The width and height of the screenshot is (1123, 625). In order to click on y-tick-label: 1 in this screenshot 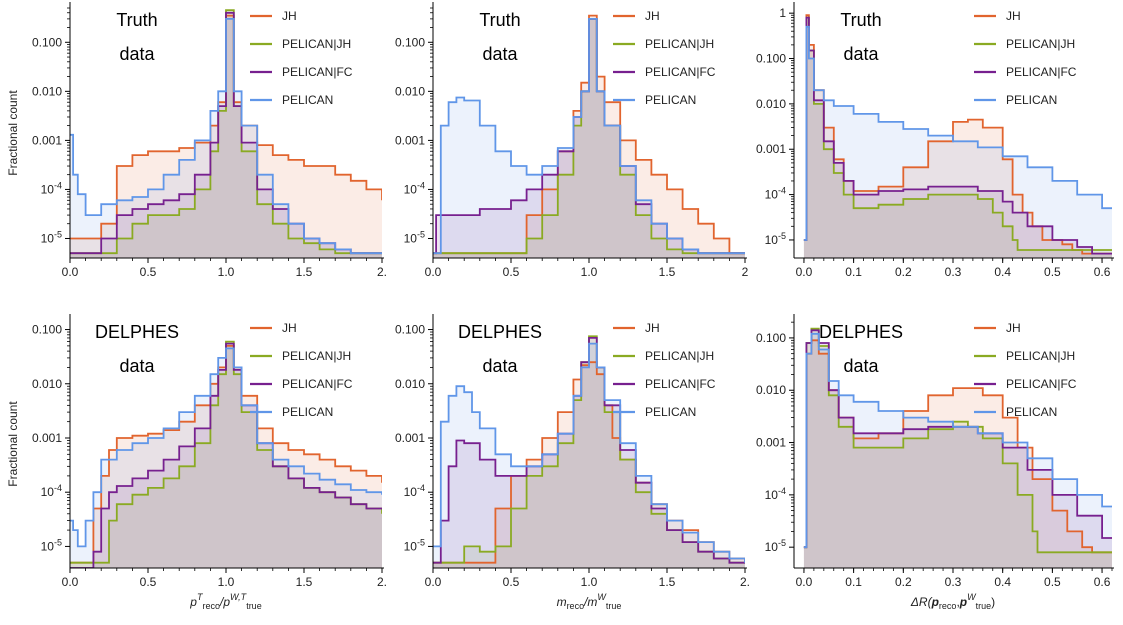, I will do `click(782, 13)`.